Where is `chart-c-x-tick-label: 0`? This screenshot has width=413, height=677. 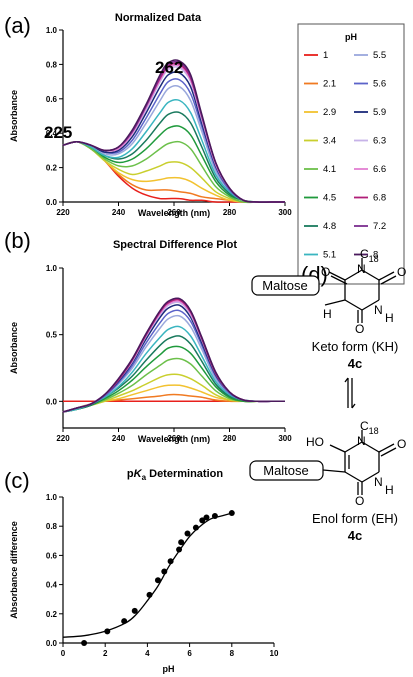 chart-c-x-tick-label: 0 is located at coordinates (63, 653).